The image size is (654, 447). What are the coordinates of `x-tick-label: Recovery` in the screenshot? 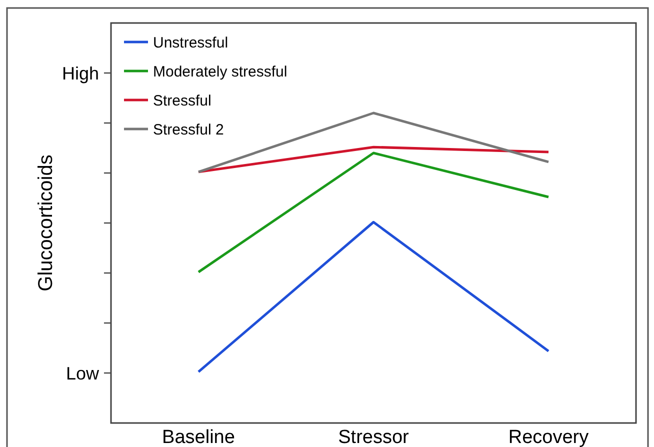 It's located at (549, 437).